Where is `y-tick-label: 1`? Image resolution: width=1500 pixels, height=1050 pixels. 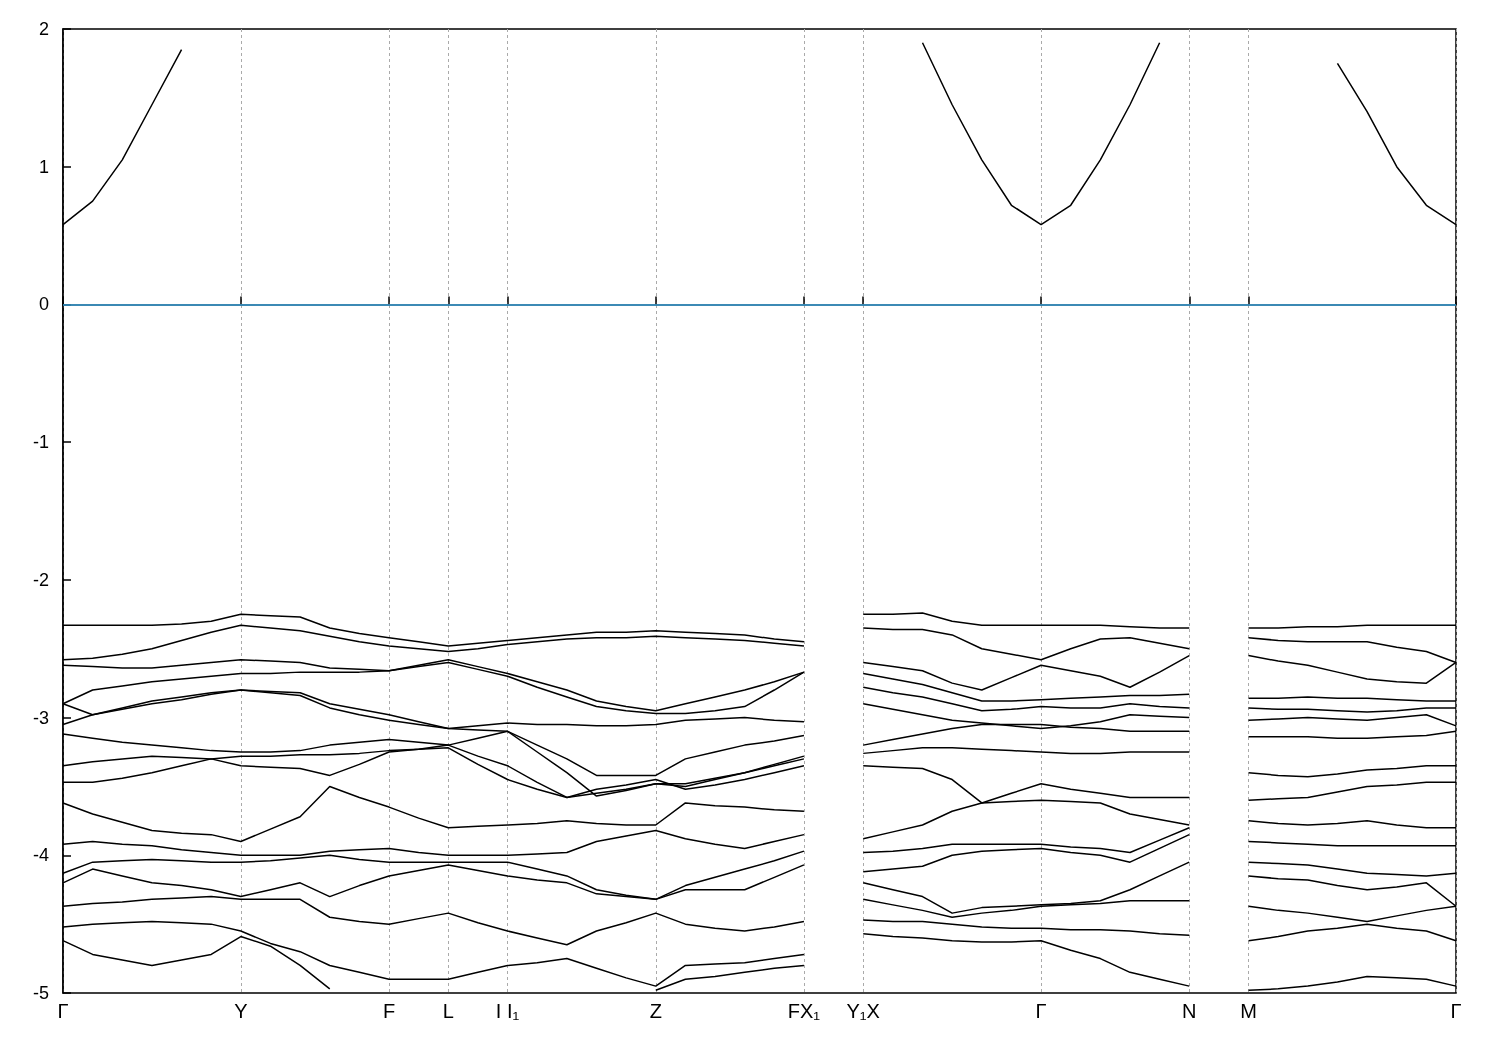
y-tick-label: 1 is located at coordinates (43, 166).